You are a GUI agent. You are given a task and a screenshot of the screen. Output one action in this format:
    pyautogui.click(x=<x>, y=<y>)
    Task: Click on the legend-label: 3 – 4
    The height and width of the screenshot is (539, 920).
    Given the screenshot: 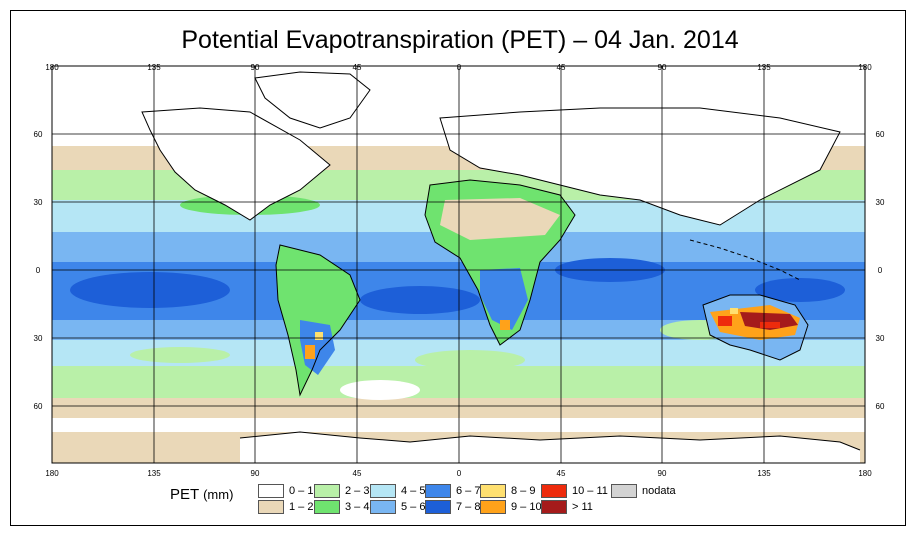 What is the action you would take?
    pyautogui.click(x=357, y=507)
    